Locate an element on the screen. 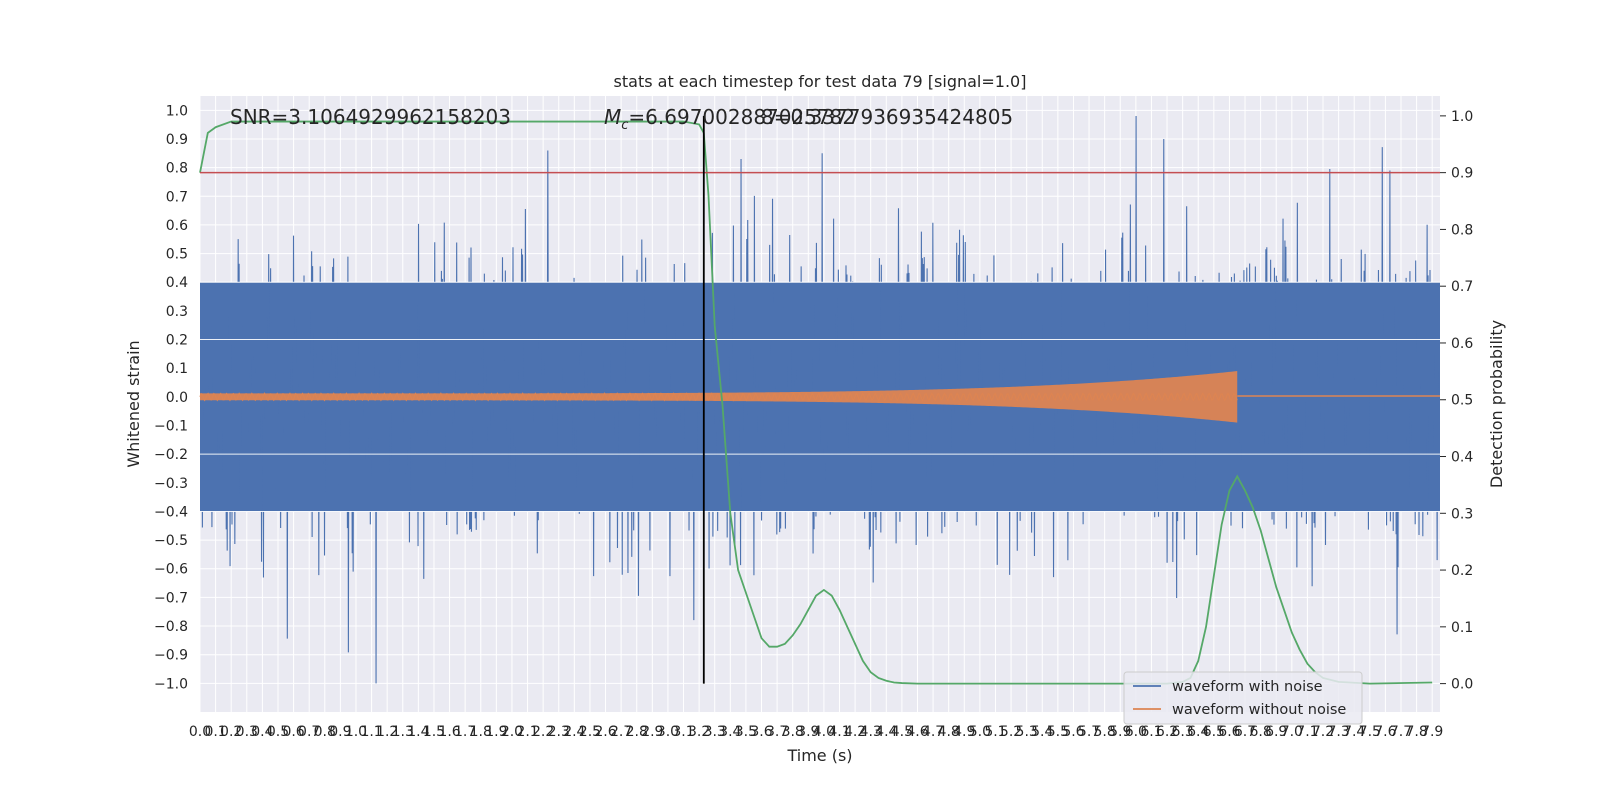 This screenshot has height=800, width=1600. legend-entry-clean: waveform without noise is located at coordinates (1259, 710).